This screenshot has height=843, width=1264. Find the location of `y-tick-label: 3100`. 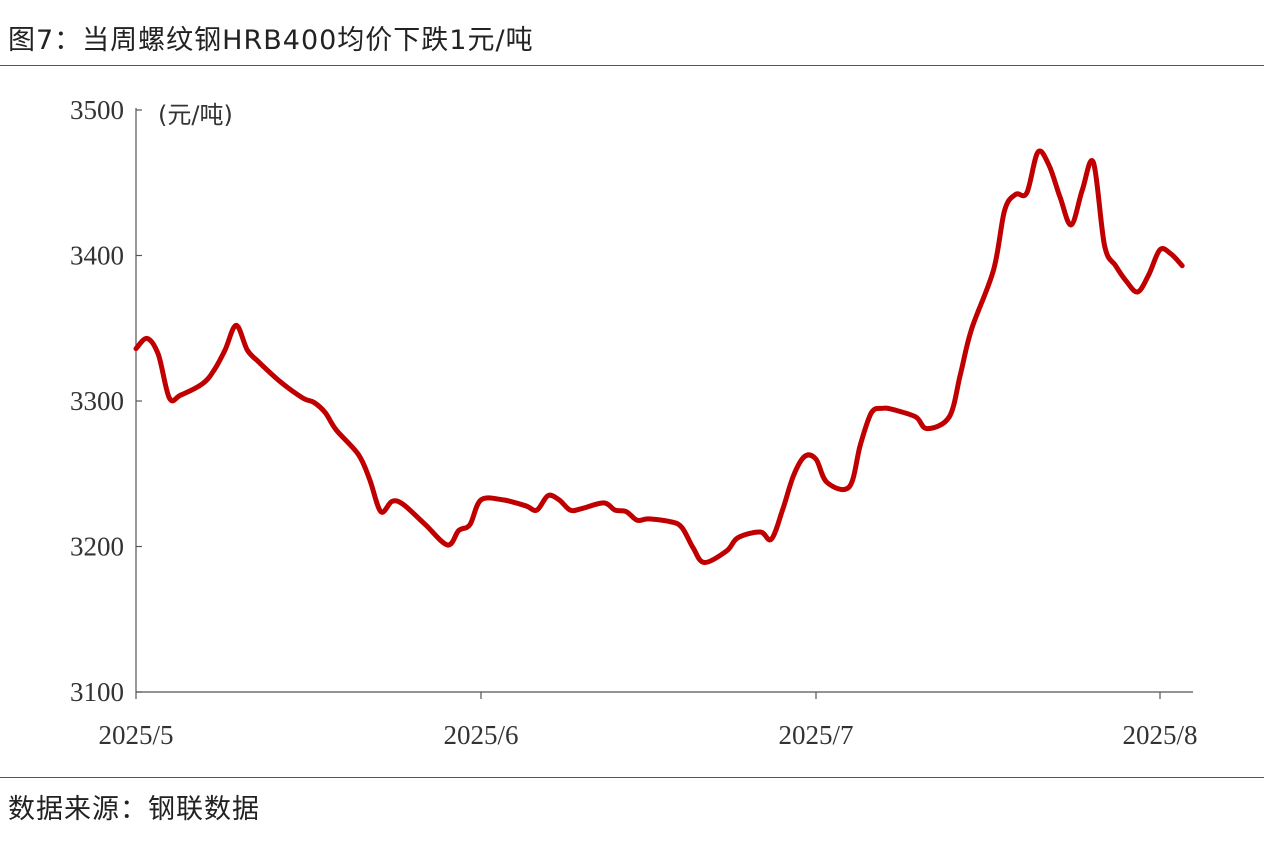

y-tick-label: 3100 is located at coordinates (97, 692).